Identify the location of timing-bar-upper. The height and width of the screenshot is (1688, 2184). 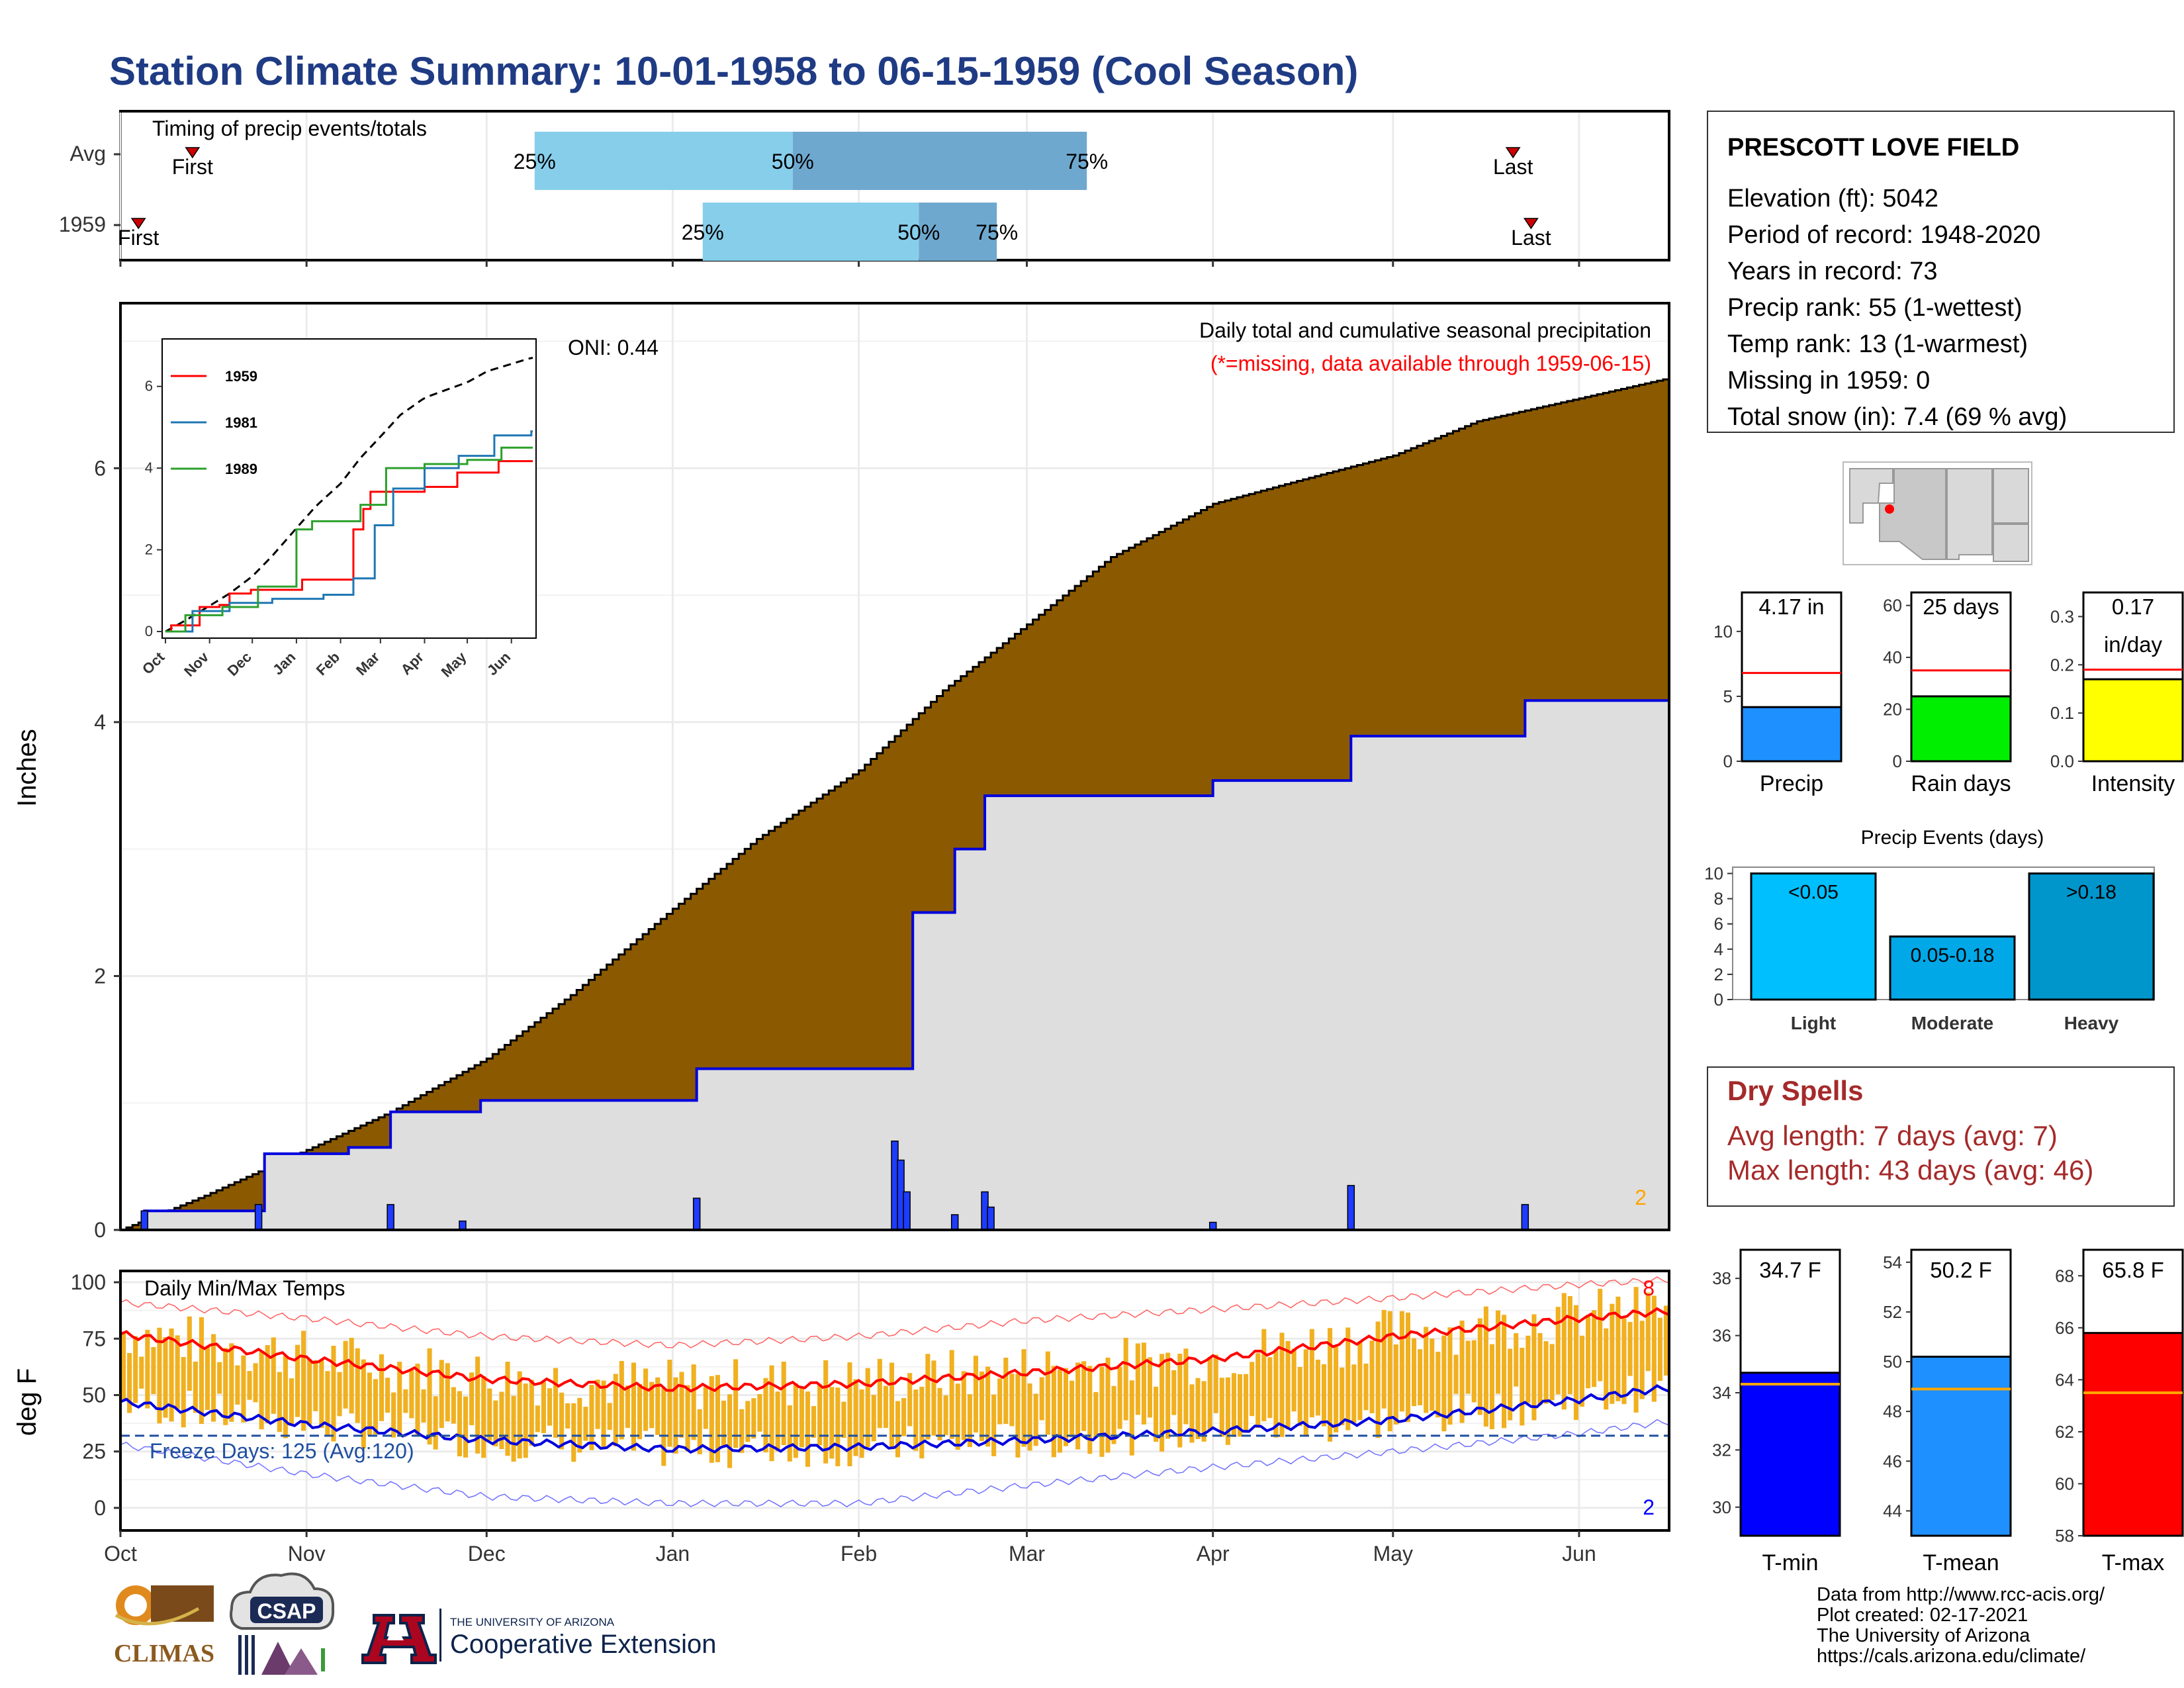
(958, 232).